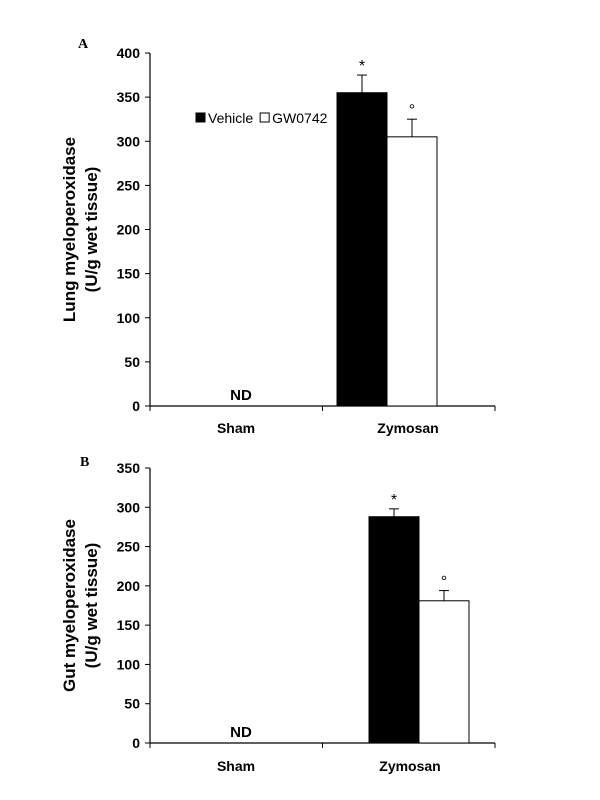 The height and width of the screenshot is (800, 600). Describe the element at coordinates (241, 395) in the screenshot. I see `panel-a-nd-annotation: ND` at that location.